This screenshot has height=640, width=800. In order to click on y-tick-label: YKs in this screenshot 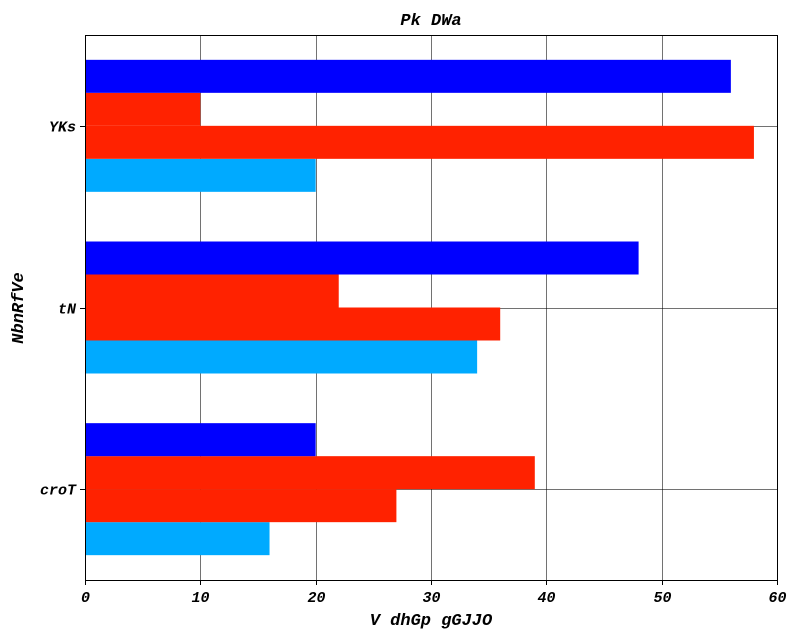, I will do `click(62, 128)`.